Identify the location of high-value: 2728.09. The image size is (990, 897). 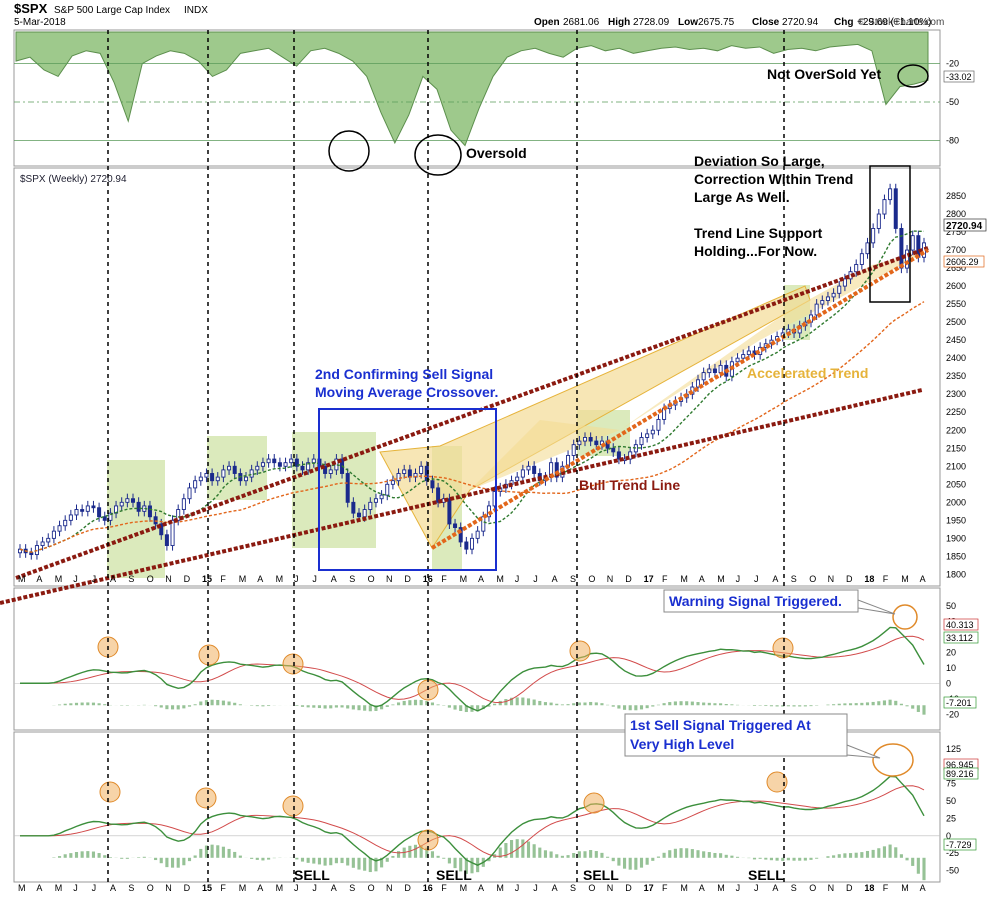
(651, 22).